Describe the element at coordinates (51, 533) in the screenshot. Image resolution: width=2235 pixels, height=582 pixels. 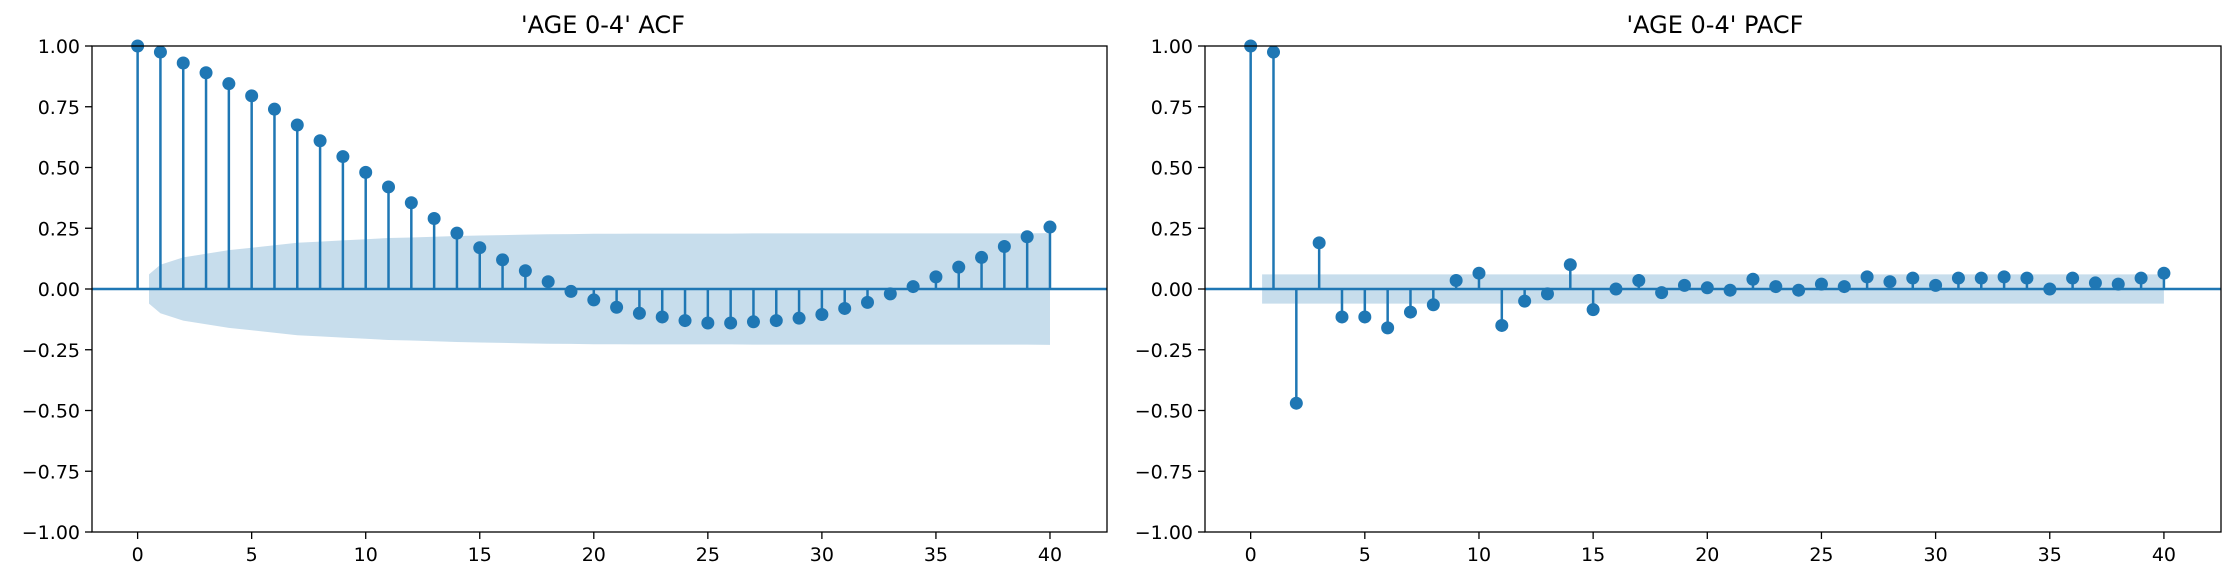
I see `acf-ytick-label-0: −1.00` at that location.